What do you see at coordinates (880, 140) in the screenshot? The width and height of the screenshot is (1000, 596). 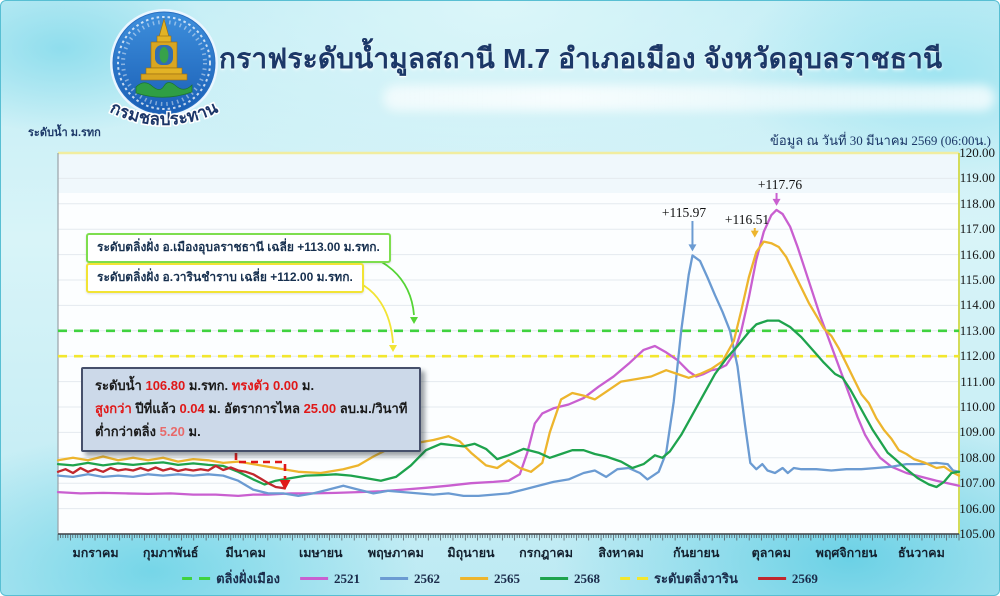 I see `data-as-of-timestamp: ข้อมูล ณ วันที่ 30 มีนาคม 2569 (06:00น.)` at bounding box center [880, 140].